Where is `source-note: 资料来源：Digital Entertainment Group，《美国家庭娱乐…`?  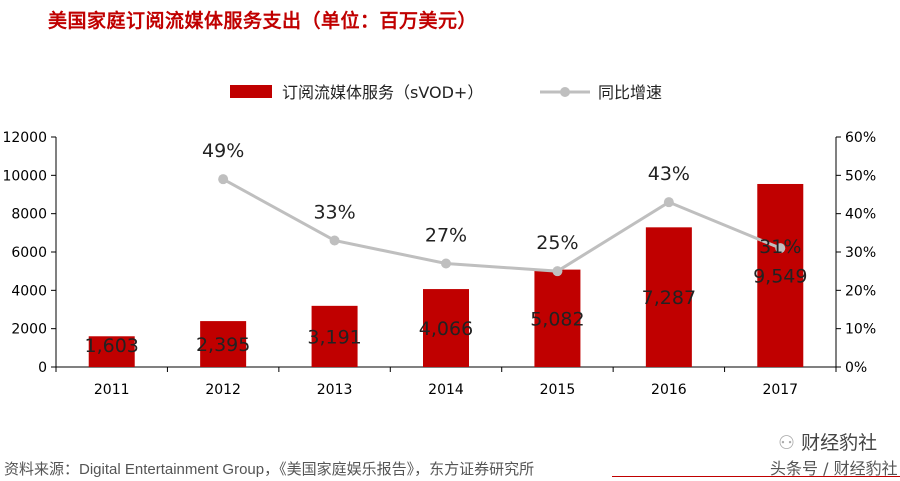
source-note: 资料来源：Digital Entertainment Group，《美国家庭娱乐… is located at coordinates (269, 469).